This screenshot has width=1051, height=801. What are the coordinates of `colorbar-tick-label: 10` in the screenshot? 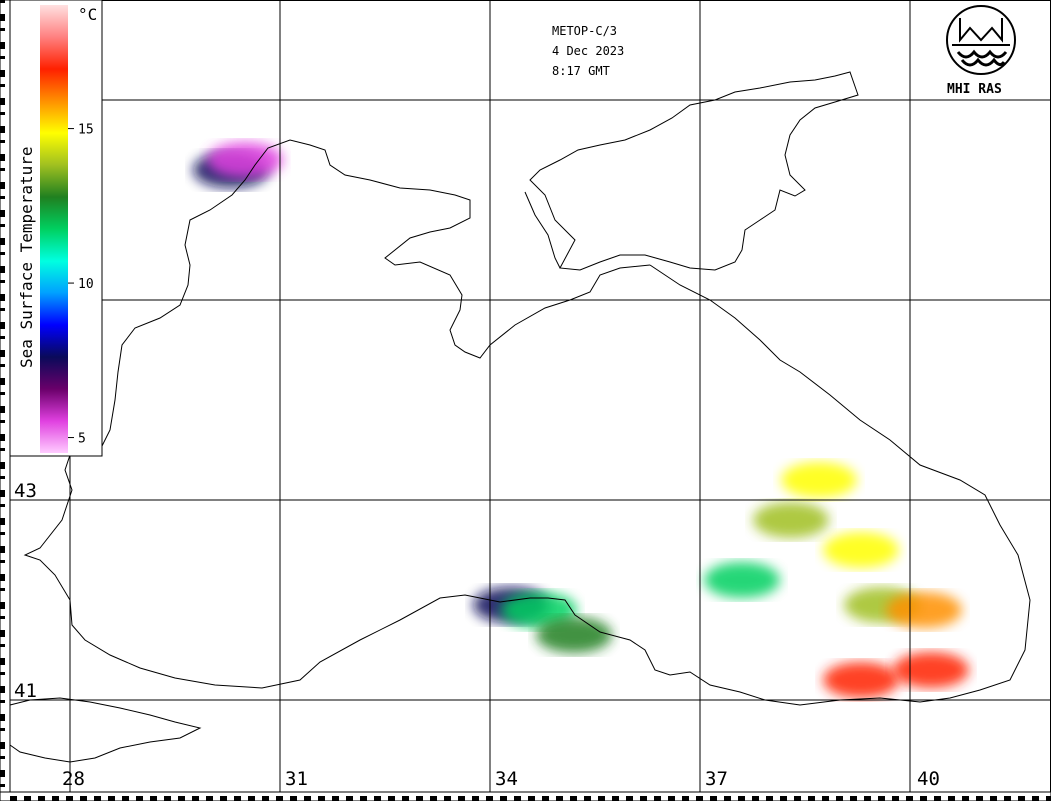 It's located at (86, 284).